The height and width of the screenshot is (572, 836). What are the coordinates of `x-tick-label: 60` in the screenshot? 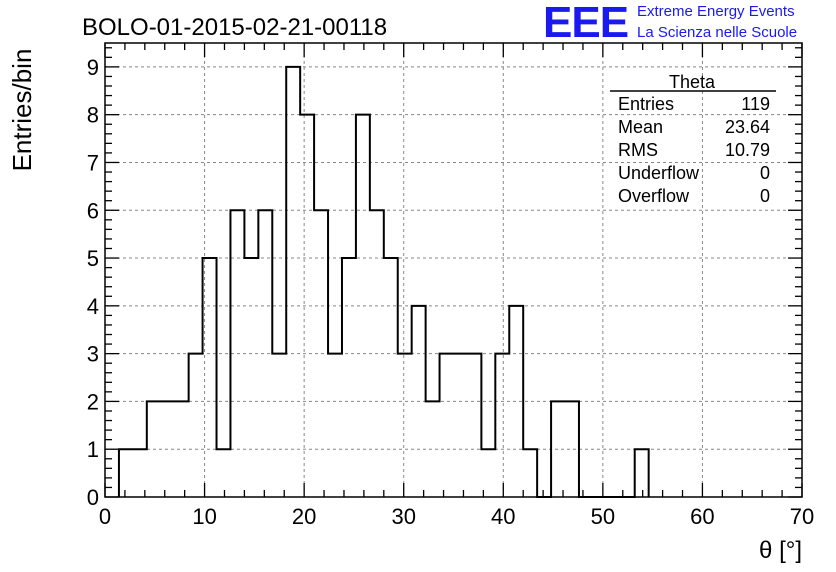 It's located at (702, 516).